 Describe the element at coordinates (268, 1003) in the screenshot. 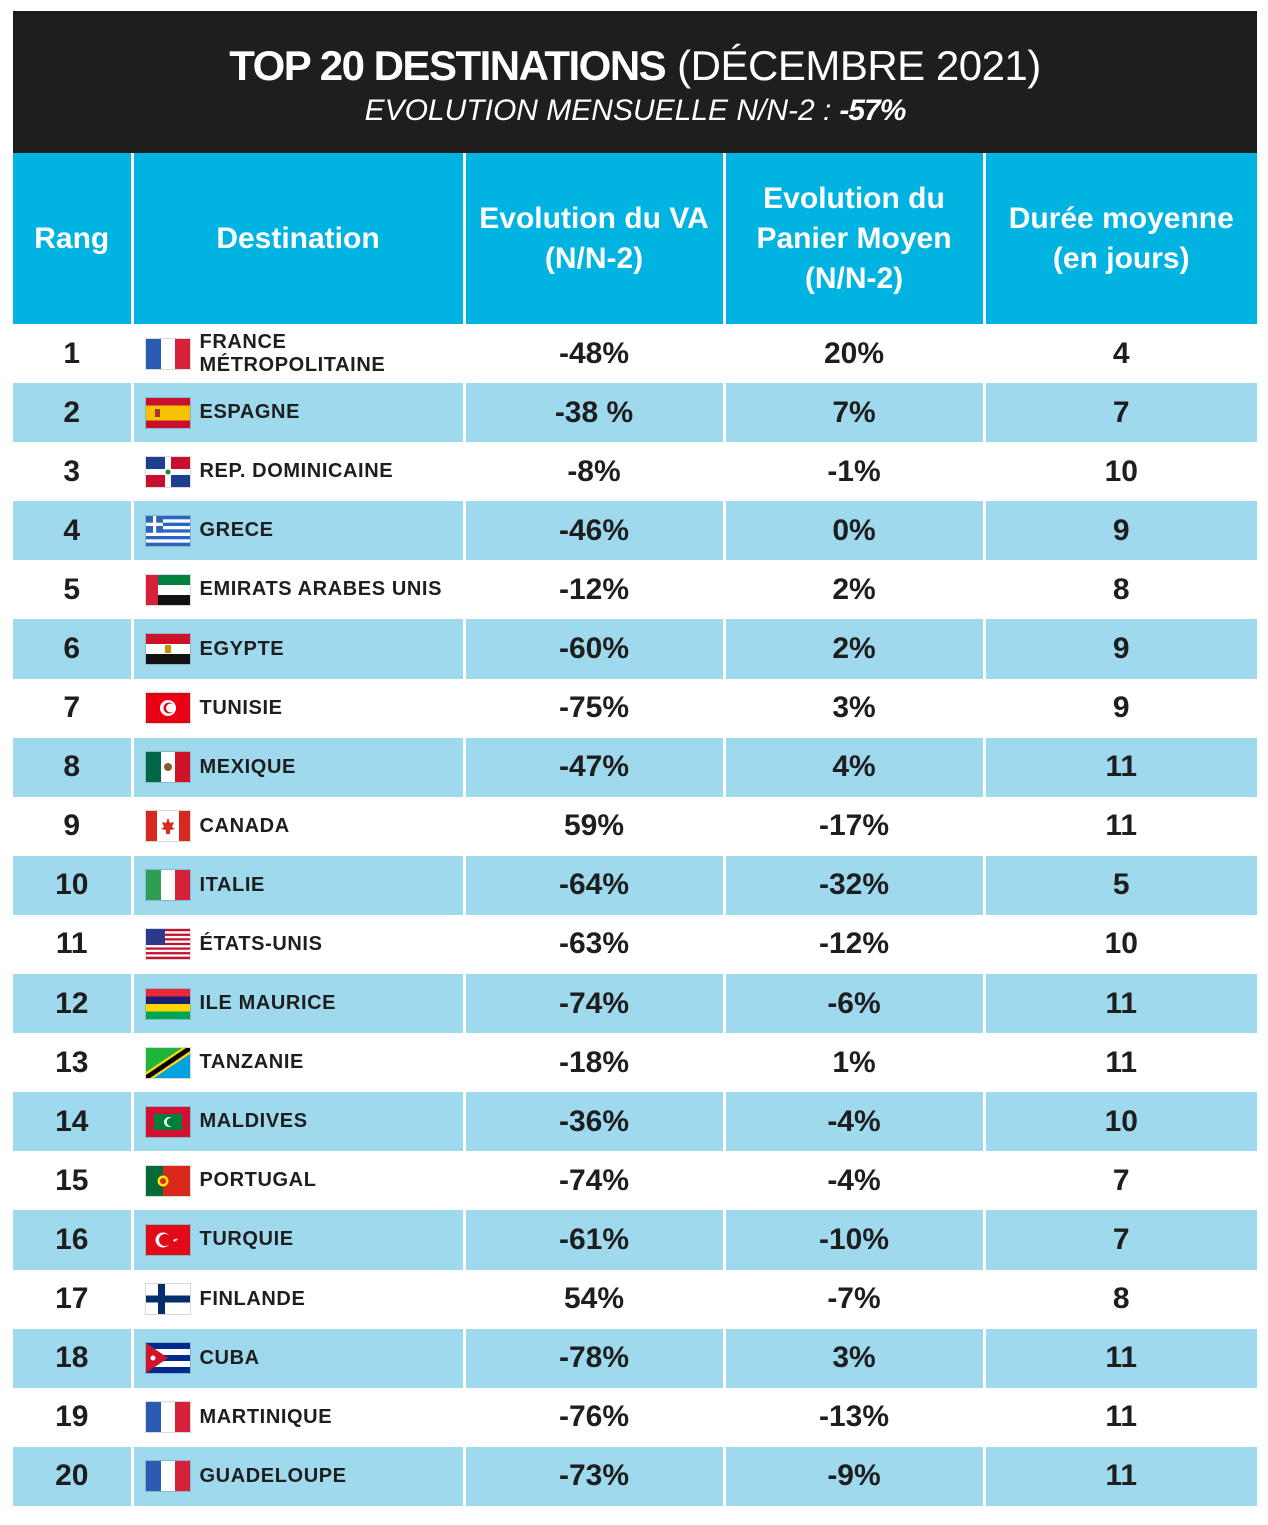

I see `destination-name: ILE MAURICE` at that location.